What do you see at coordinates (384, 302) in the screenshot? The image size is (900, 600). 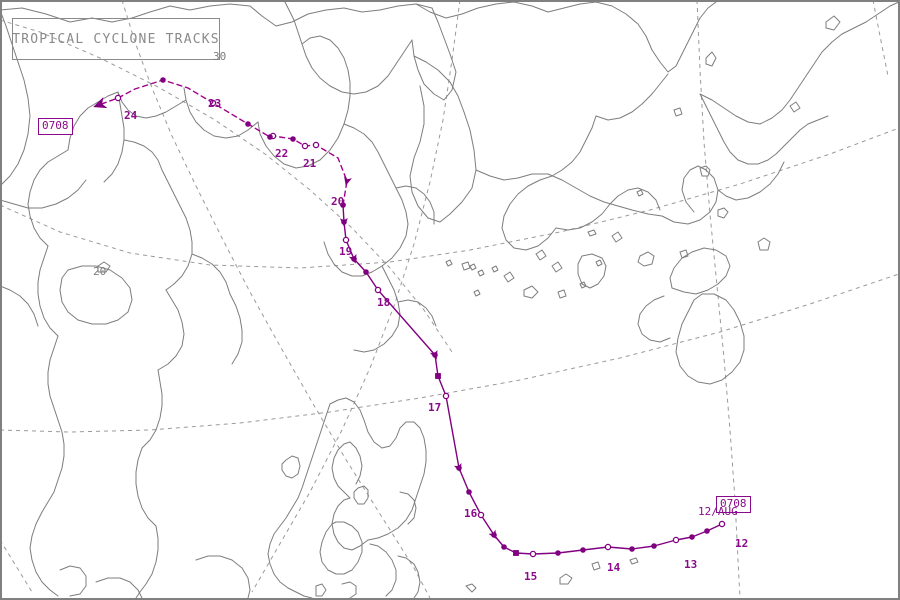 I see `track-day-label: 18` at bounding box center [384, 302].